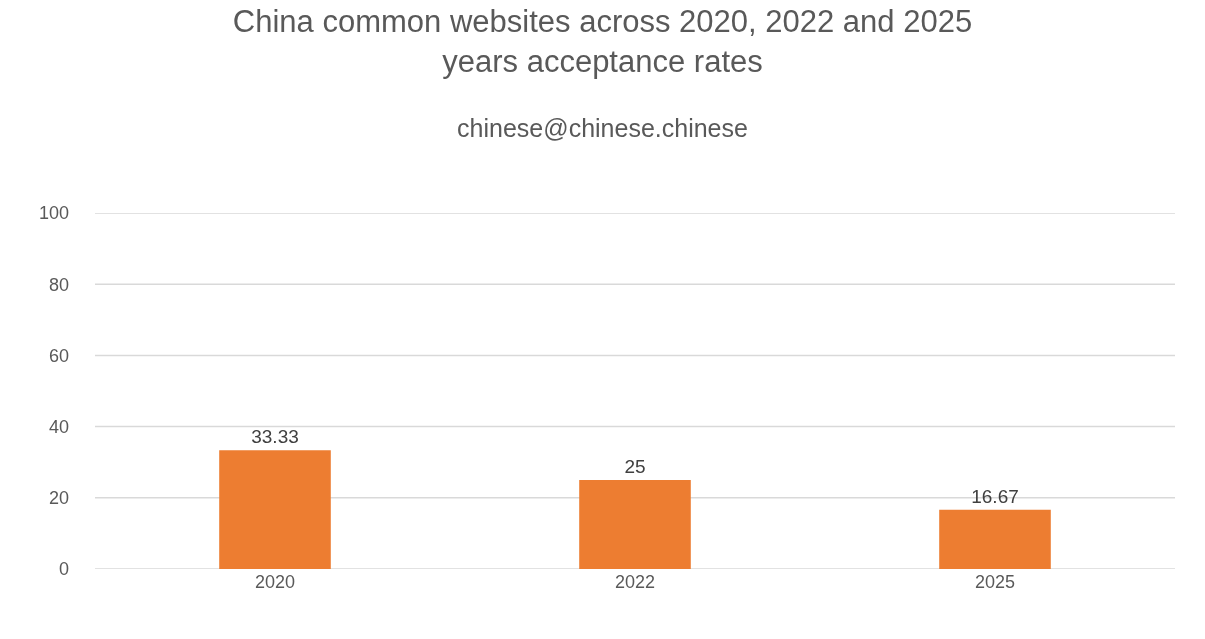  Describe the element at coordinates (53, 213) in the screenshot. I see `y-tick-label: 100` at that location.